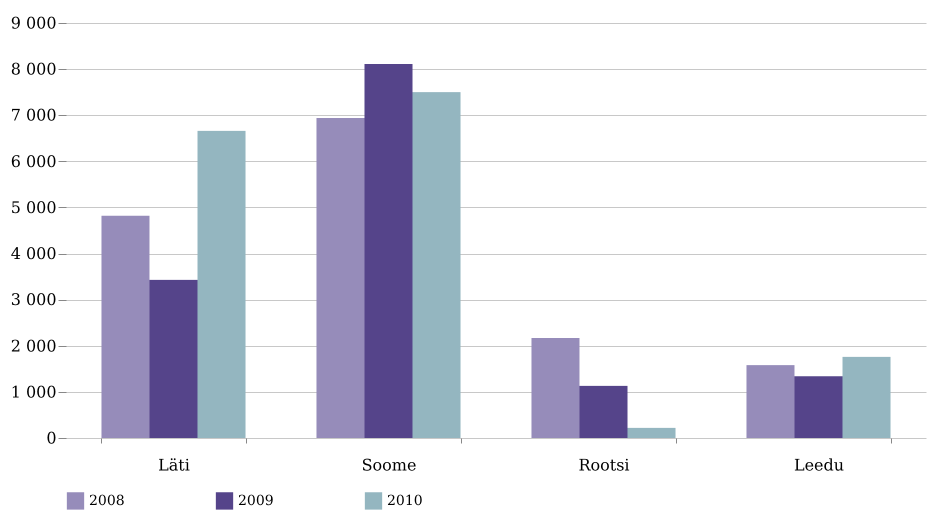 The width and height of the screenshot is (948, 524). I want to click on x-tick-label: Rootsi, so click(604, 465).